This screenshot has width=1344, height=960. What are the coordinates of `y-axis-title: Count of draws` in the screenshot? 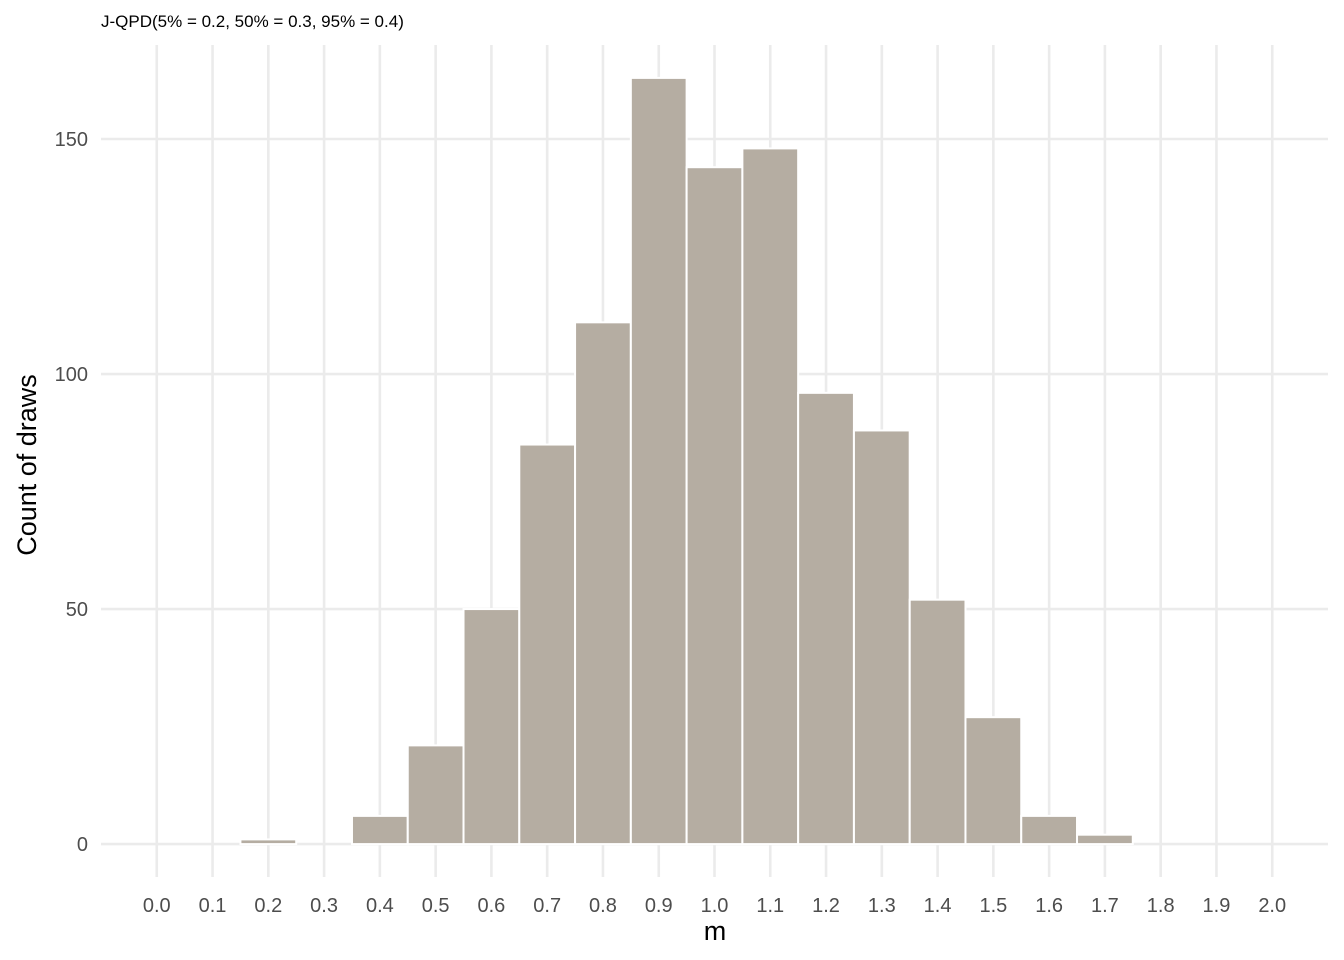 It's located at (27, 465).